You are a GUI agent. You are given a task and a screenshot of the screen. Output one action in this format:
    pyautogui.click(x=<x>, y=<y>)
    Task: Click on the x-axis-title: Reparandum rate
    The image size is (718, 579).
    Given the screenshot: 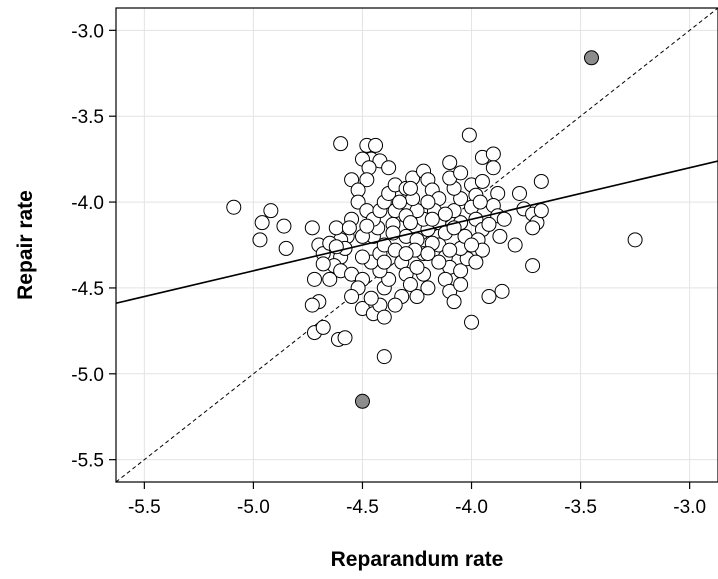 What is the action you would take?
    pyautogui.click(x=417, y=559)
    